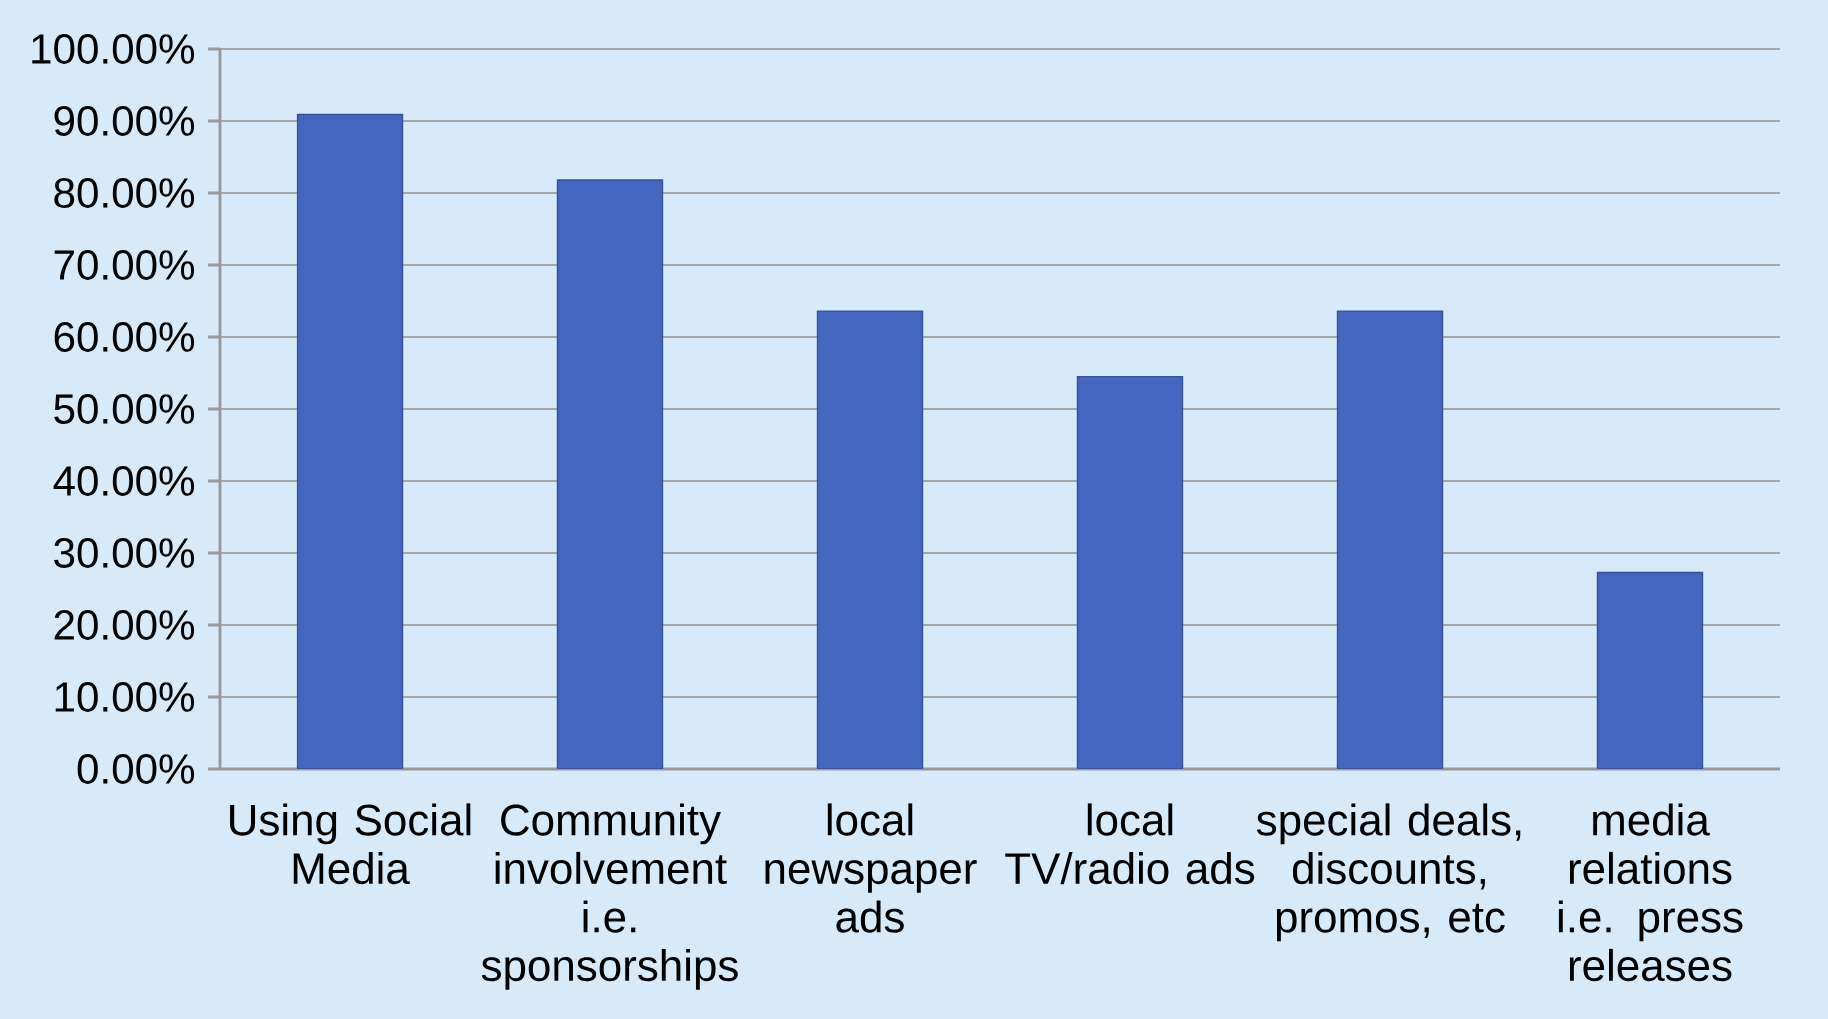  I want to click on y-tick-label: 90.00%, so click(124, 121).